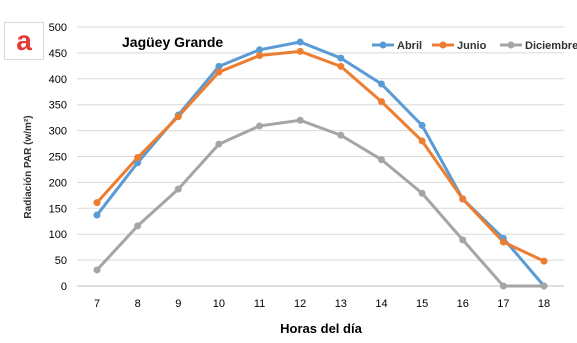 The image size is (577, 343). I want to click on x-axis-label: Horas del día, so click(321, 328).